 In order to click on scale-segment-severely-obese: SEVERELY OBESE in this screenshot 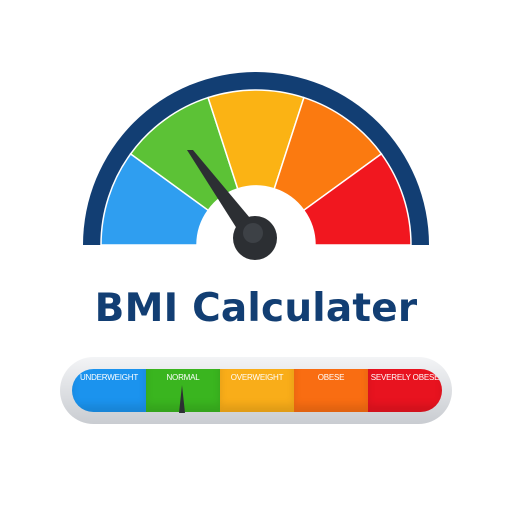, I will do `click(405, 390)`.